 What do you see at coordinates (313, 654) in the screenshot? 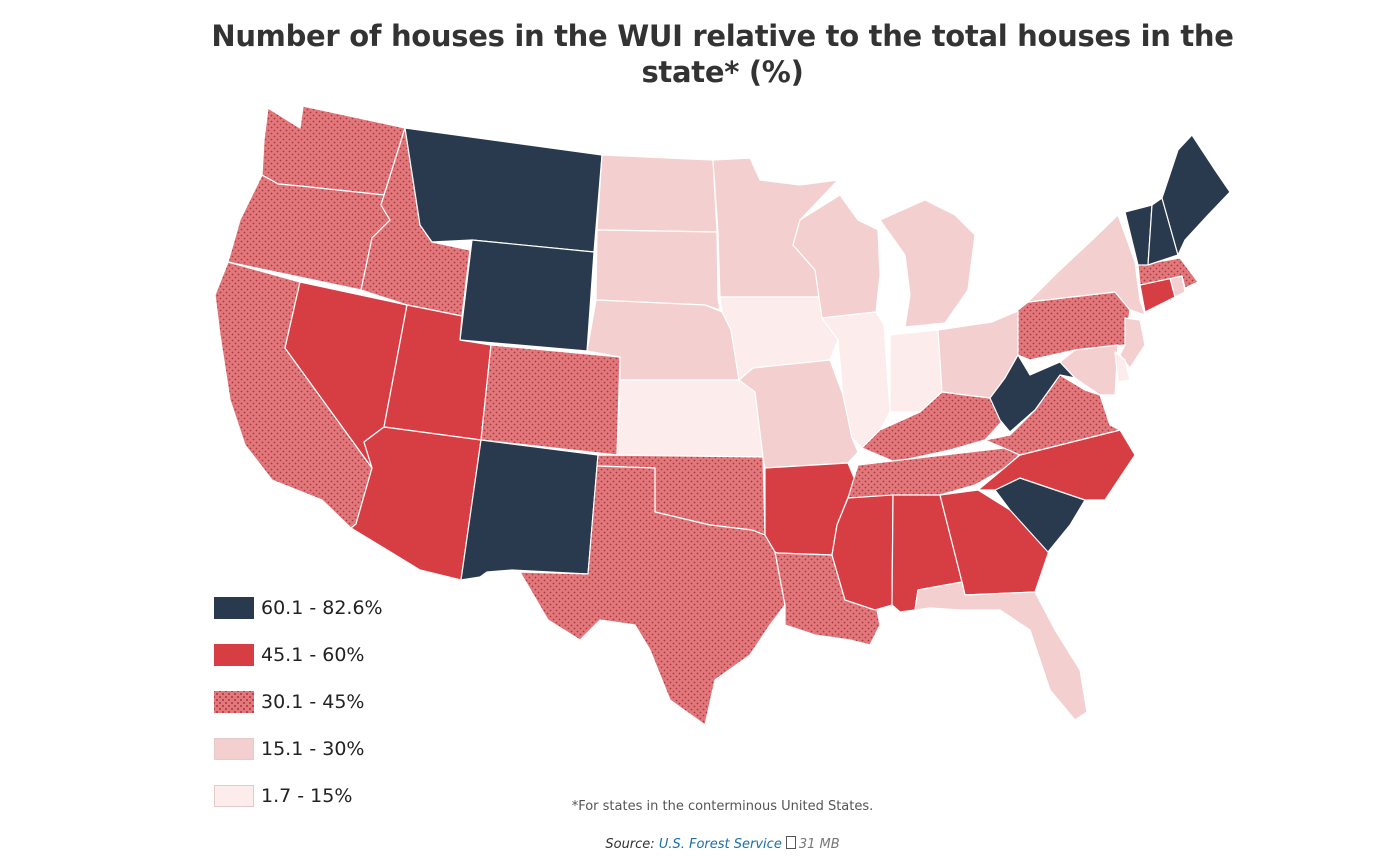
I see `legend-label: 45.1 - 60%` at bounding box center [313, 654].